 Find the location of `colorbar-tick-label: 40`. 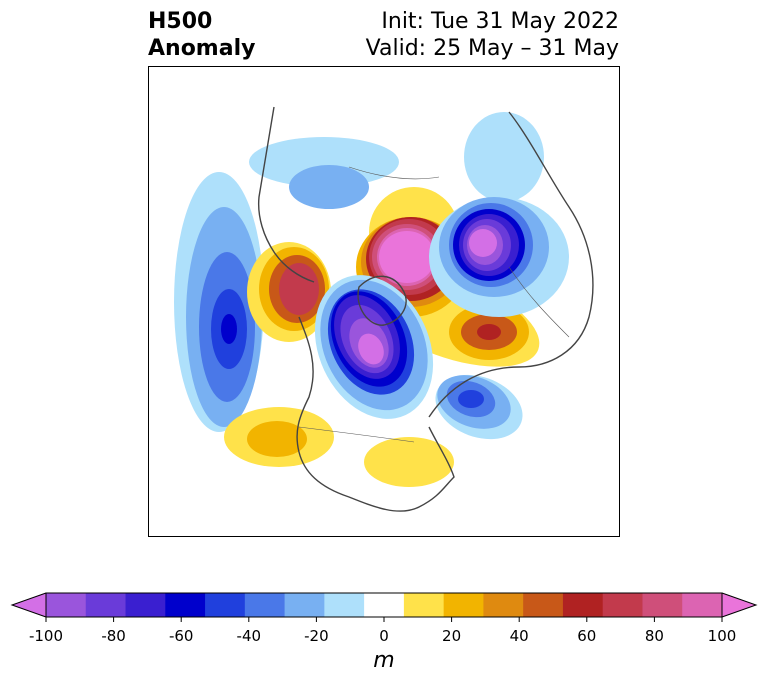

colorbar-tick-label: 40 is located at coordinates (519, 636).